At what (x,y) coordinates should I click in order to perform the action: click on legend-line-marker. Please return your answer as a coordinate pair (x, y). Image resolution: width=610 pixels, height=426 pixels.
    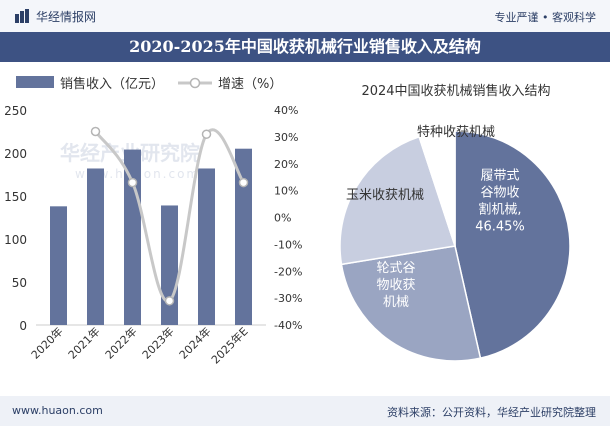
    Looking at the image, I should click on (195, 83).